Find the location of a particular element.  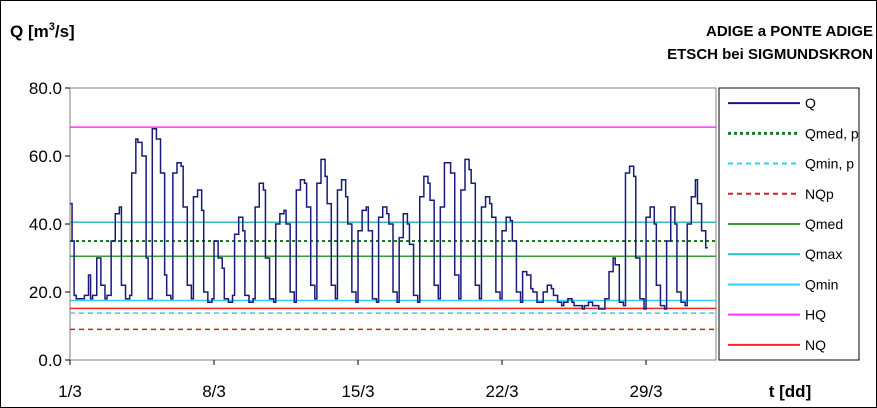

legend: Q Qmed, p Qmin, p NQp Qmed Qmax Qmin HQ NQ is located at coordinates (793, 224).